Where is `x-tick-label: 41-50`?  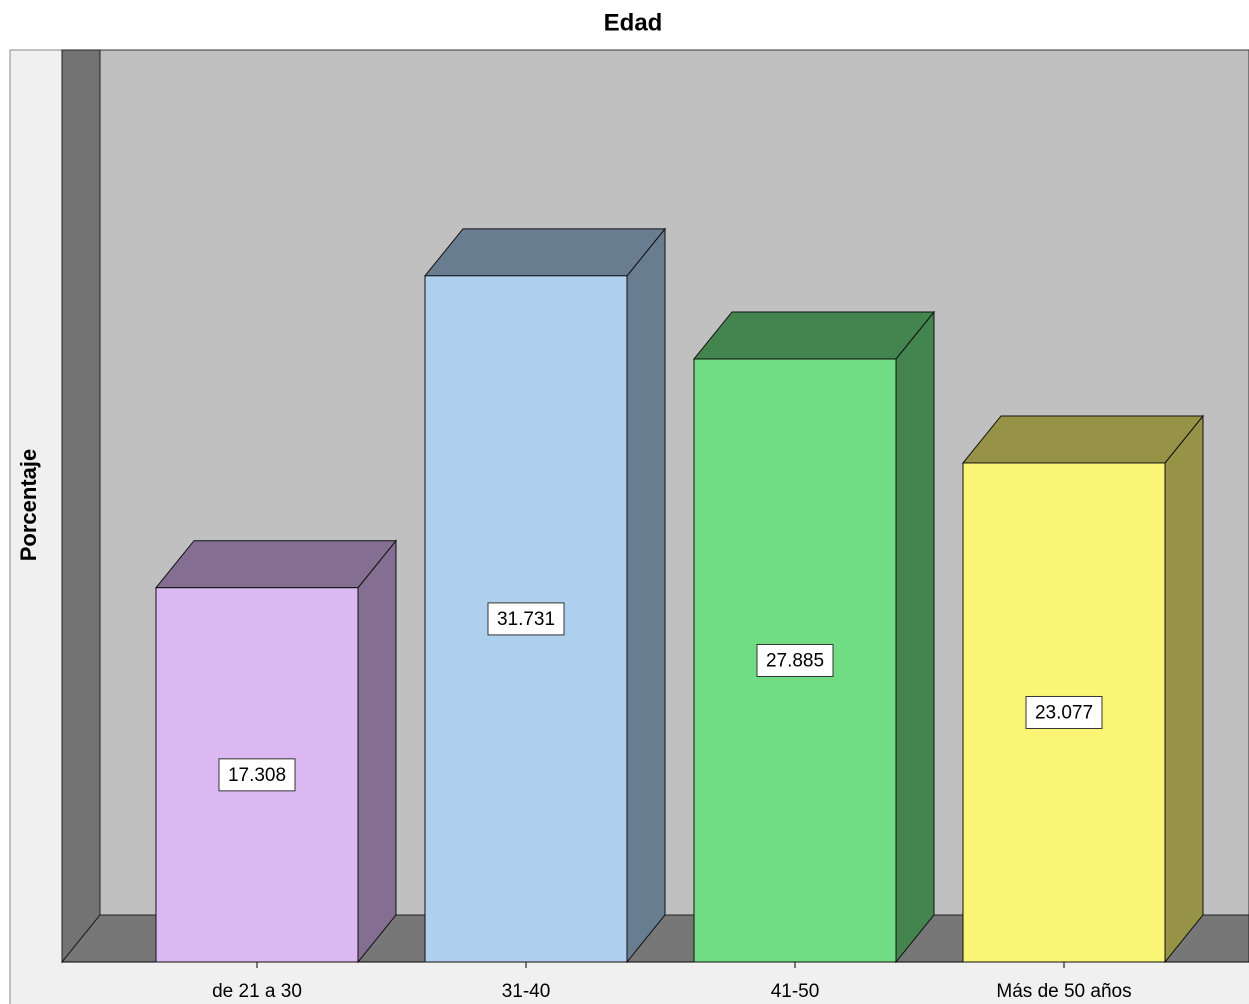
x-tick-label: 41-50 is located at coordinates (795, 991).